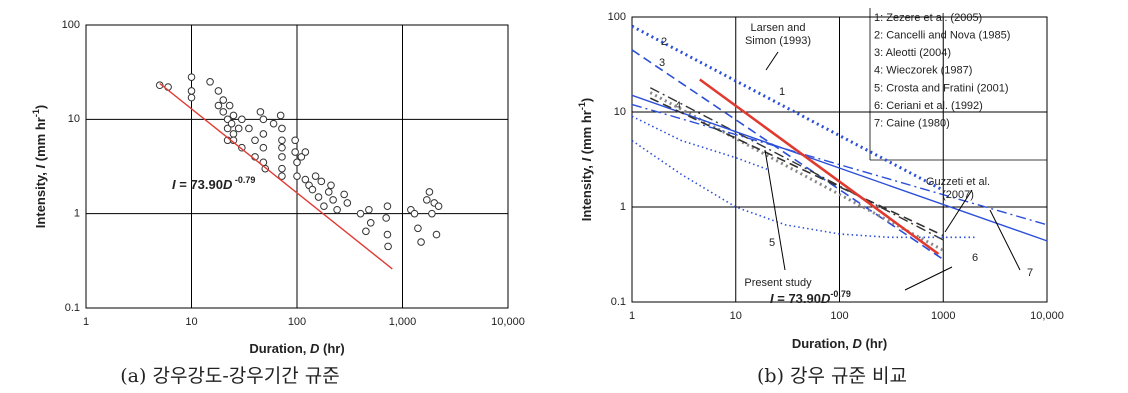  I want to click on y-axis-label-part: Intensity,, so click(586, 191).